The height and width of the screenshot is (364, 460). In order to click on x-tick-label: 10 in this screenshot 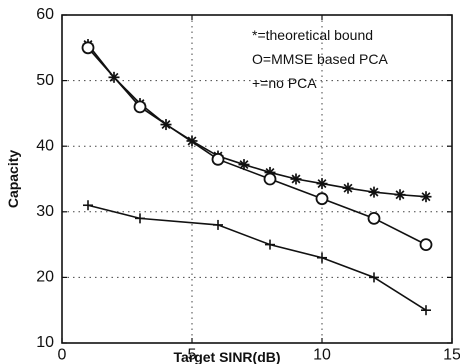, I will do `click(322, 354)`.